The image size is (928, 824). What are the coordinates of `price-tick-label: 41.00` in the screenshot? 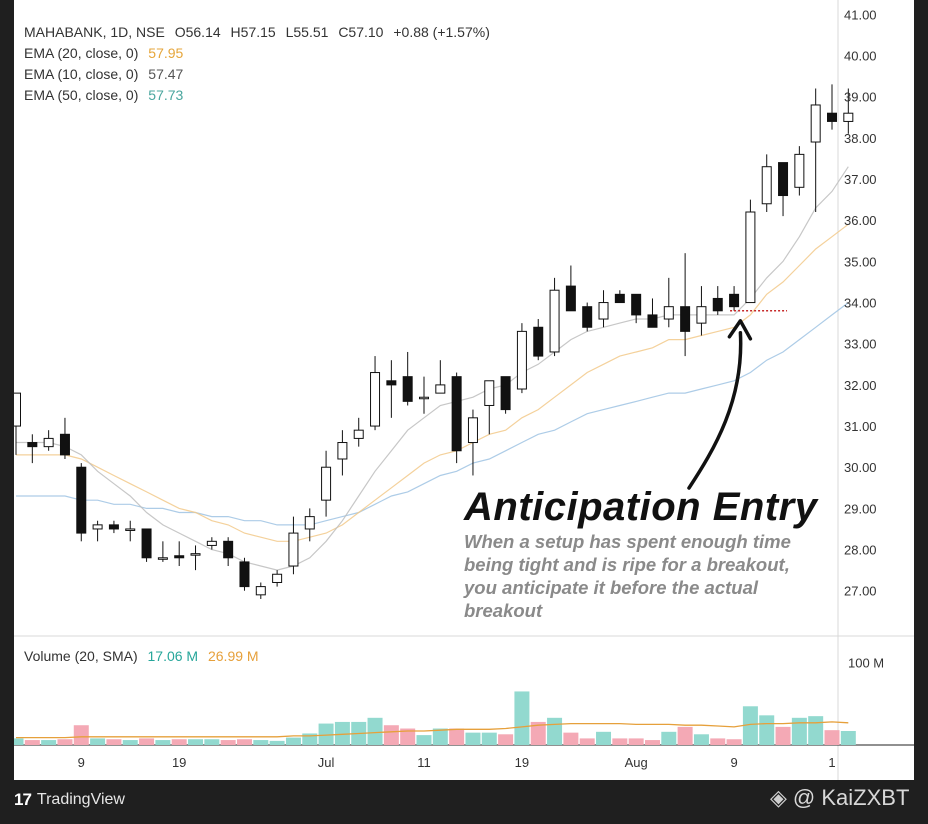 It's located at (860, 14).